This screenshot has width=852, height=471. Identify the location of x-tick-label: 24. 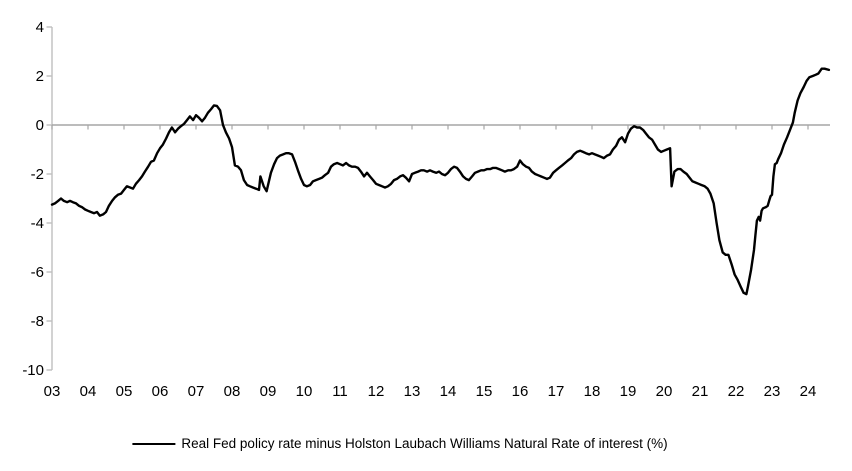
(808, 391).